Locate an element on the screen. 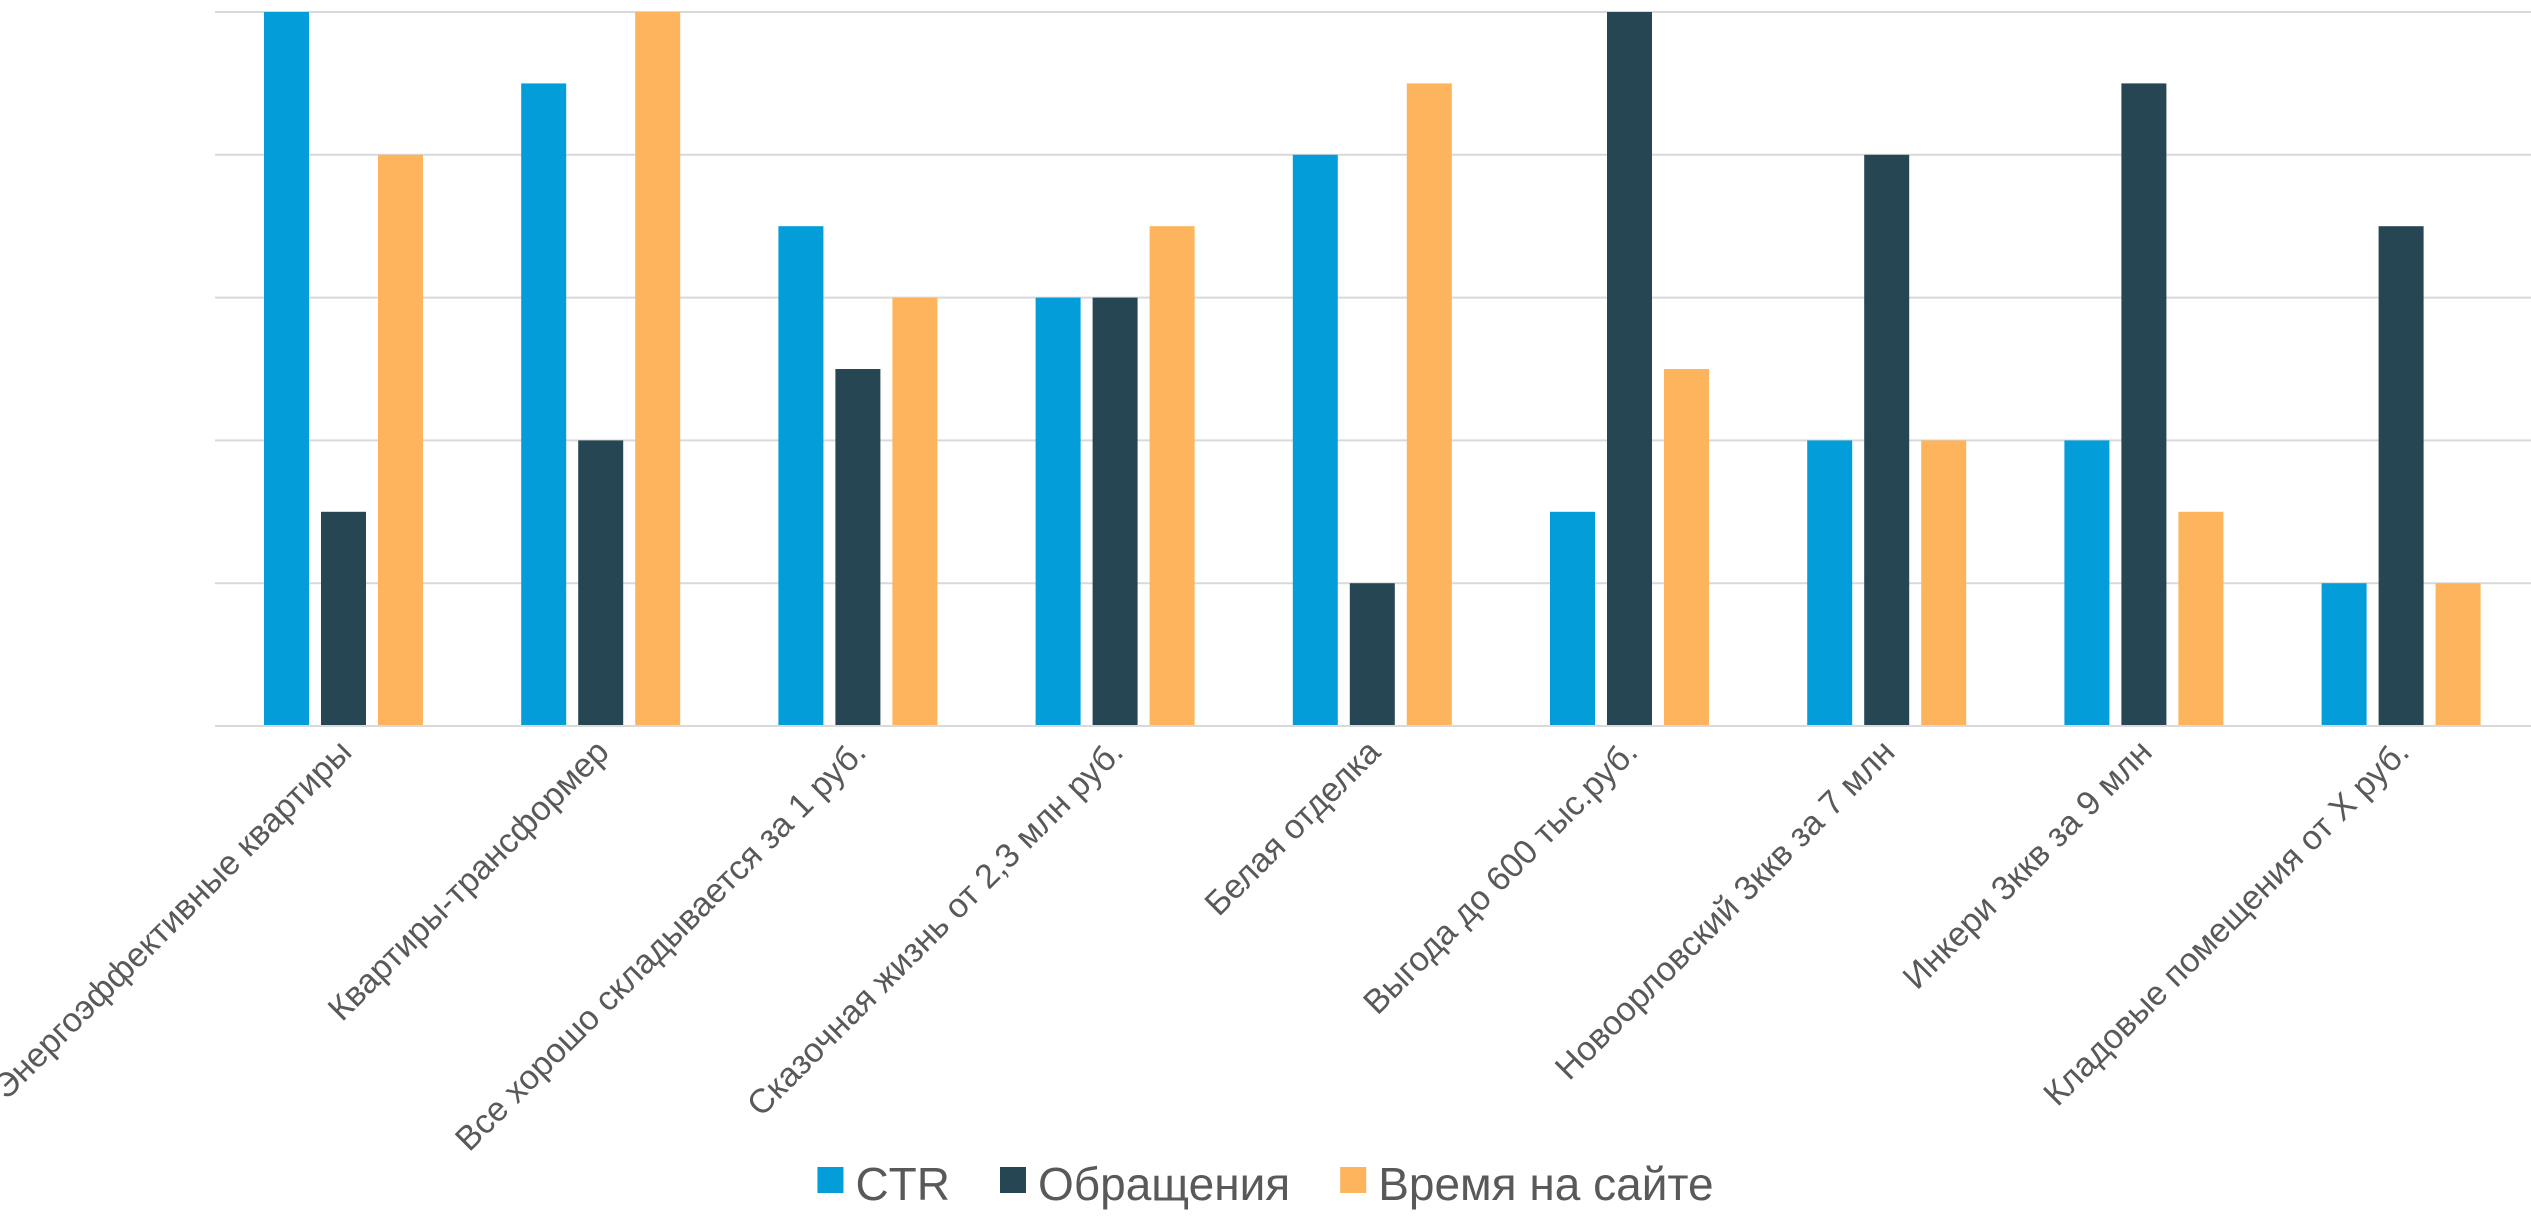 The width and height of the screenshot is (2531, 1228). x-tick-label: Энергоэффективные квартиры is located at coordinates (179, 920).